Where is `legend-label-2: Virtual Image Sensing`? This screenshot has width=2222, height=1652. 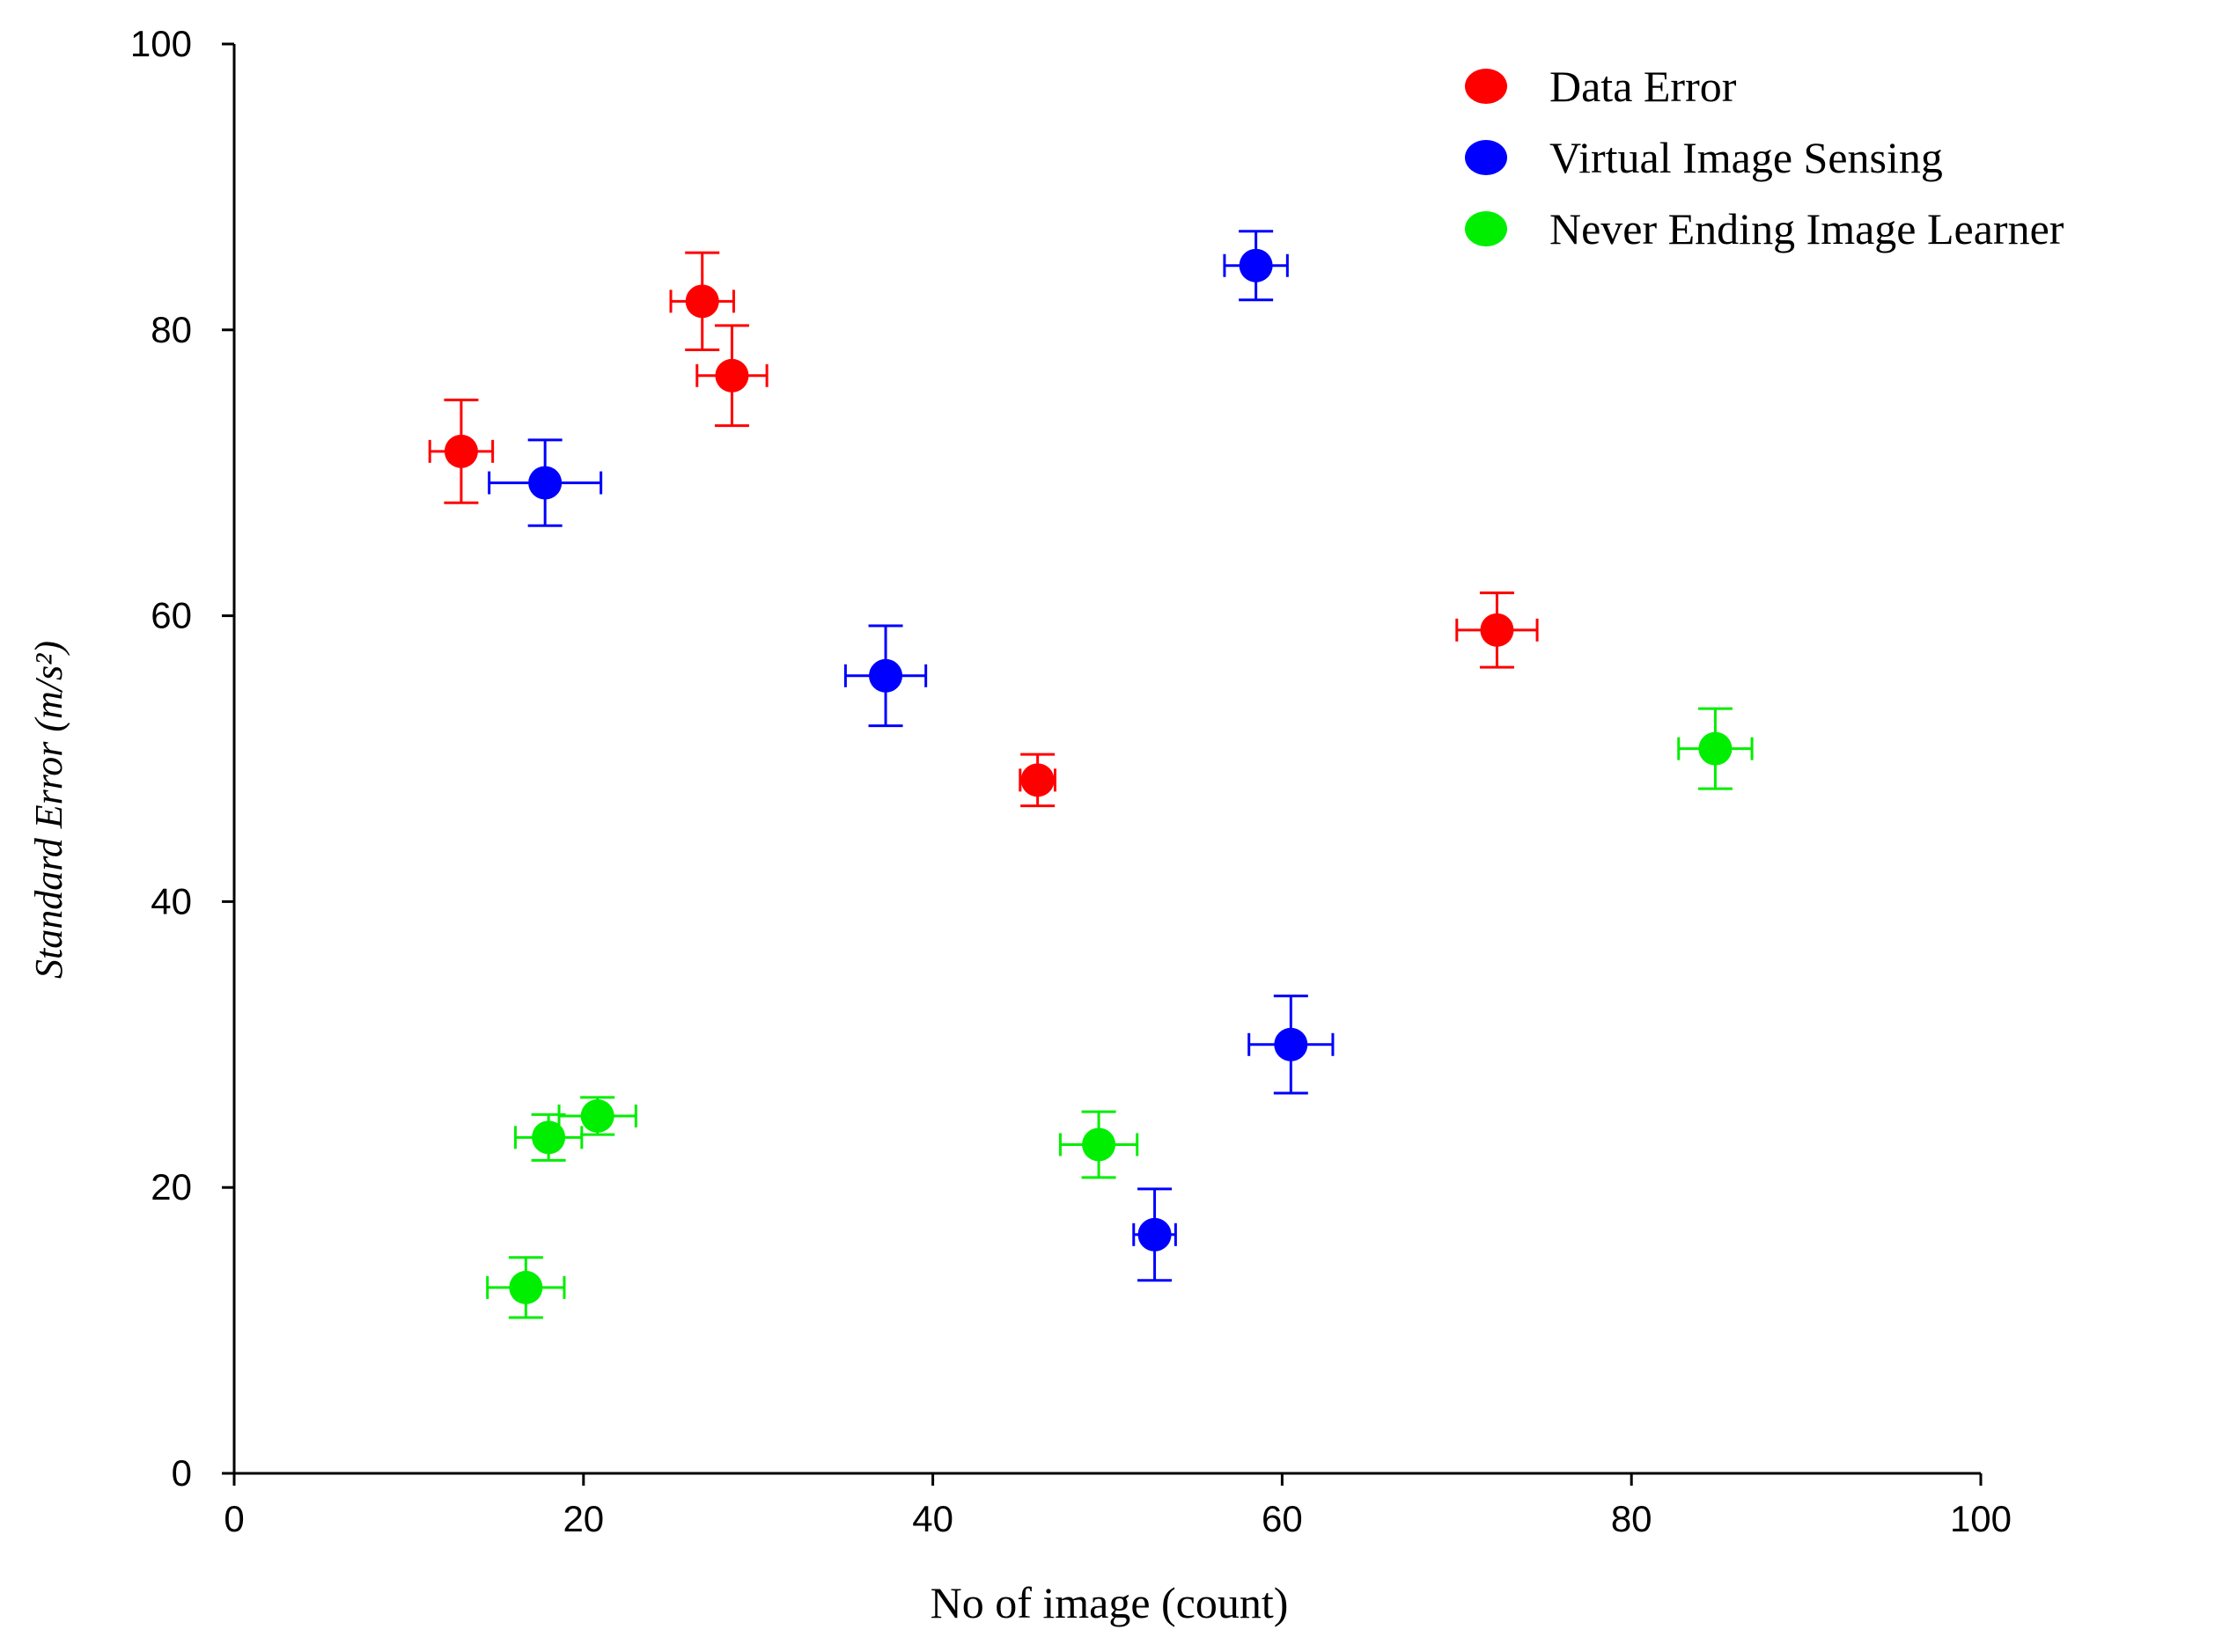 legend-label-2: Virtual Image Sensing is located at coordinates (1746, 157).